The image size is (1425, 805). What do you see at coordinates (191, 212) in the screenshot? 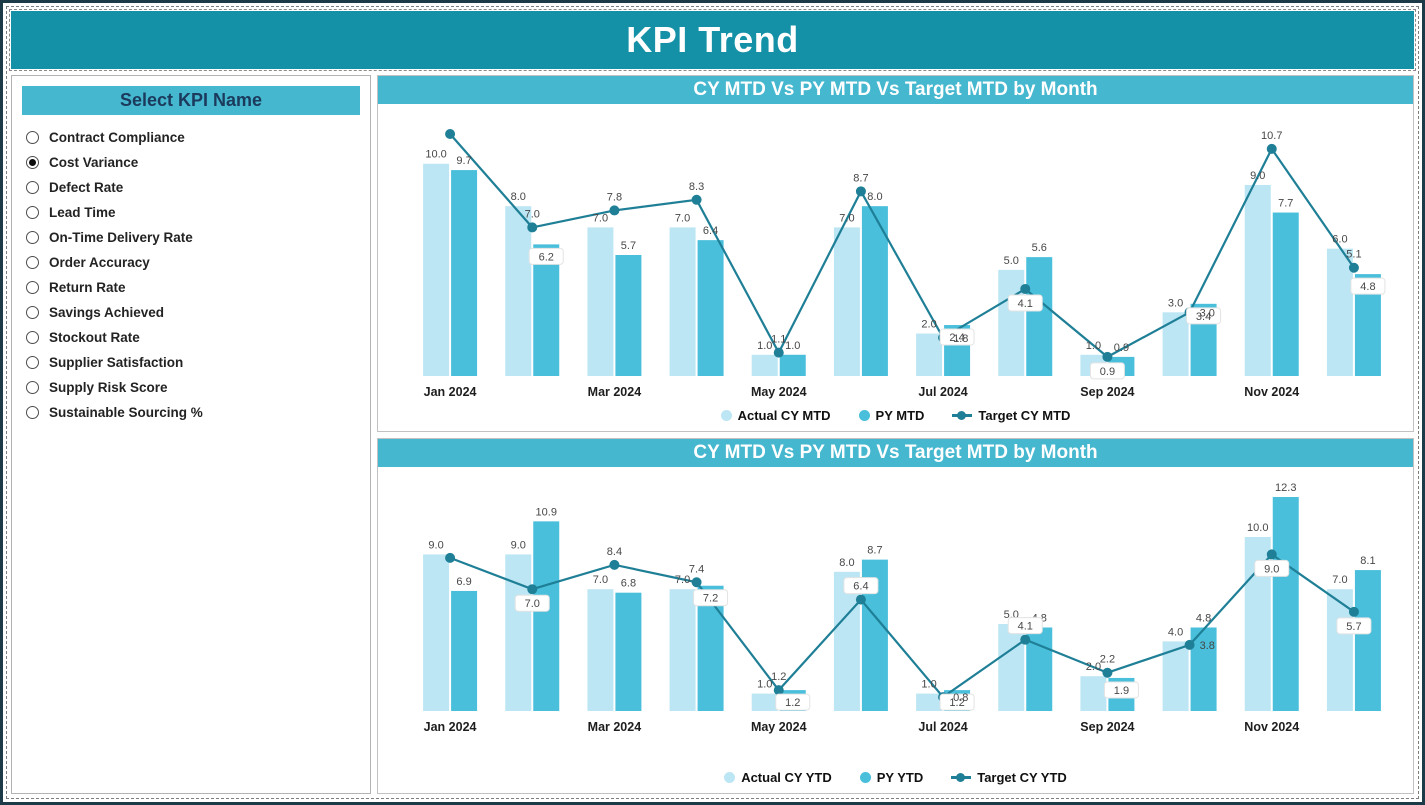
I see `kpi-option-lead-time: Lead Time` at bounding box center [191, 212].